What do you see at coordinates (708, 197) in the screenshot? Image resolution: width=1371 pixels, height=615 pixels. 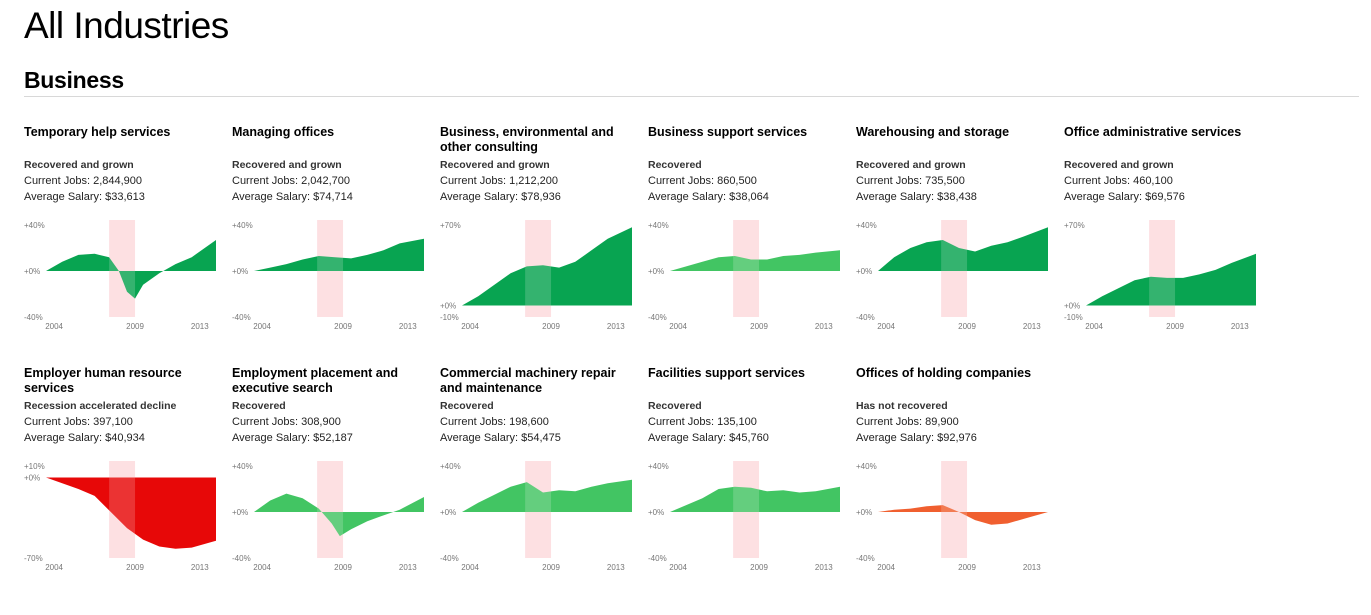 I see `average-salary: Average Salary: $38,064` at bounding box center [708, 197].